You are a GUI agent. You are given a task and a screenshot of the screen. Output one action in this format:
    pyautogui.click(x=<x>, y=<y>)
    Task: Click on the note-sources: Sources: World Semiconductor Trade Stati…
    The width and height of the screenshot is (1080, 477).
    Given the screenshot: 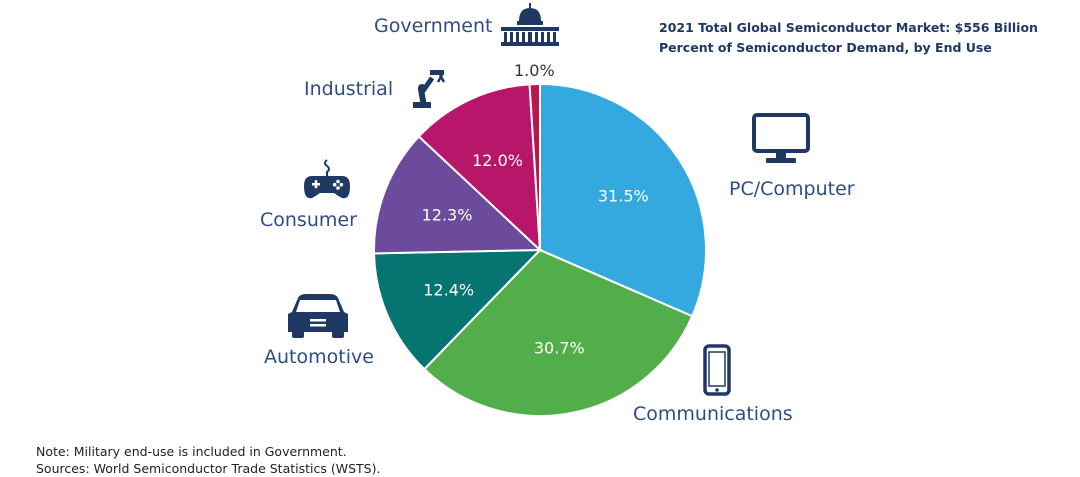 What is the action you would take?
    pyautogui.click(x=208, y=468)
    